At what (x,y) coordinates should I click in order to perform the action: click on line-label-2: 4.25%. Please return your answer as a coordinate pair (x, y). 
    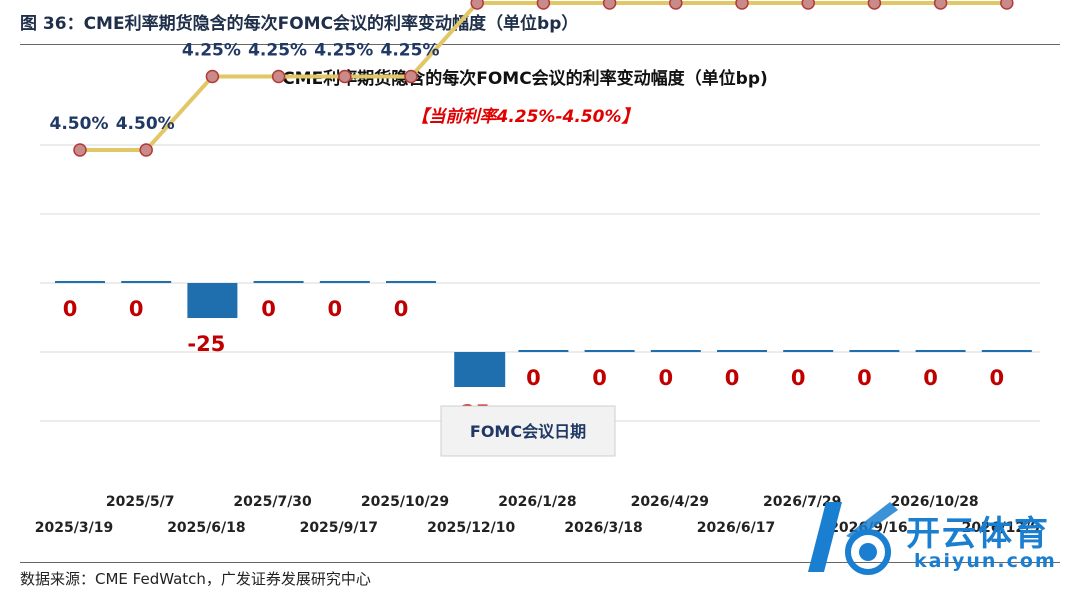
    Looking at the image, I should click on (211, 51).